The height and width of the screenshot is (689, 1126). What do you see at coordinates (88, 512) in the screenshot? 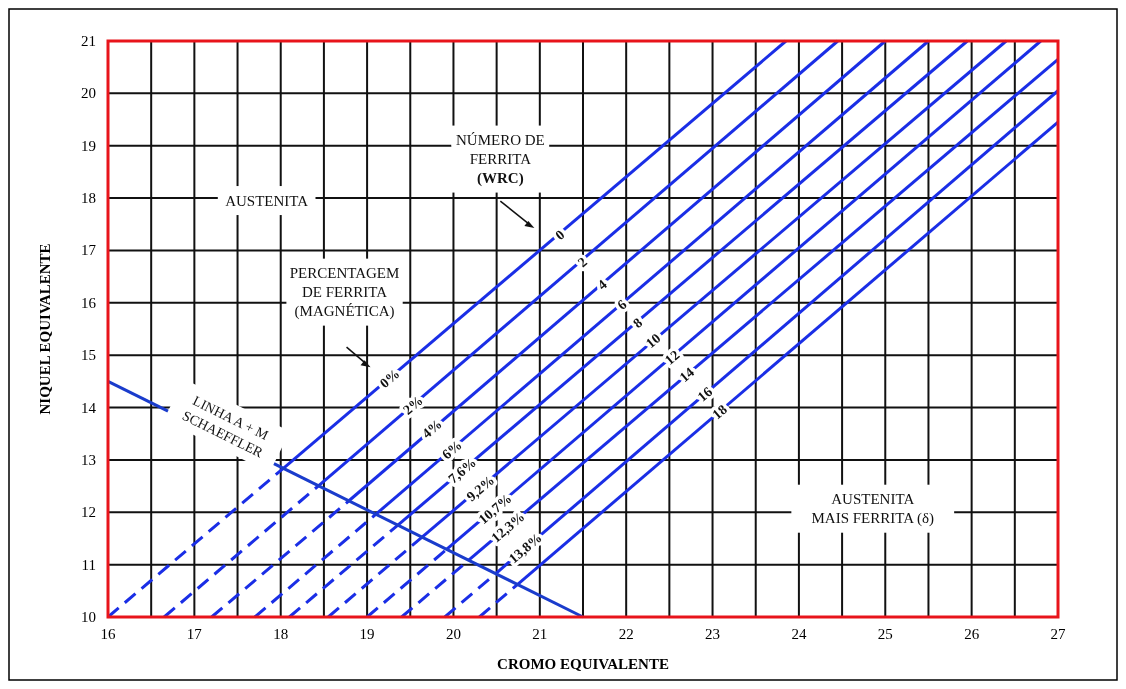
I see `y-tick-label: 12` at bounding box center [88, 512].